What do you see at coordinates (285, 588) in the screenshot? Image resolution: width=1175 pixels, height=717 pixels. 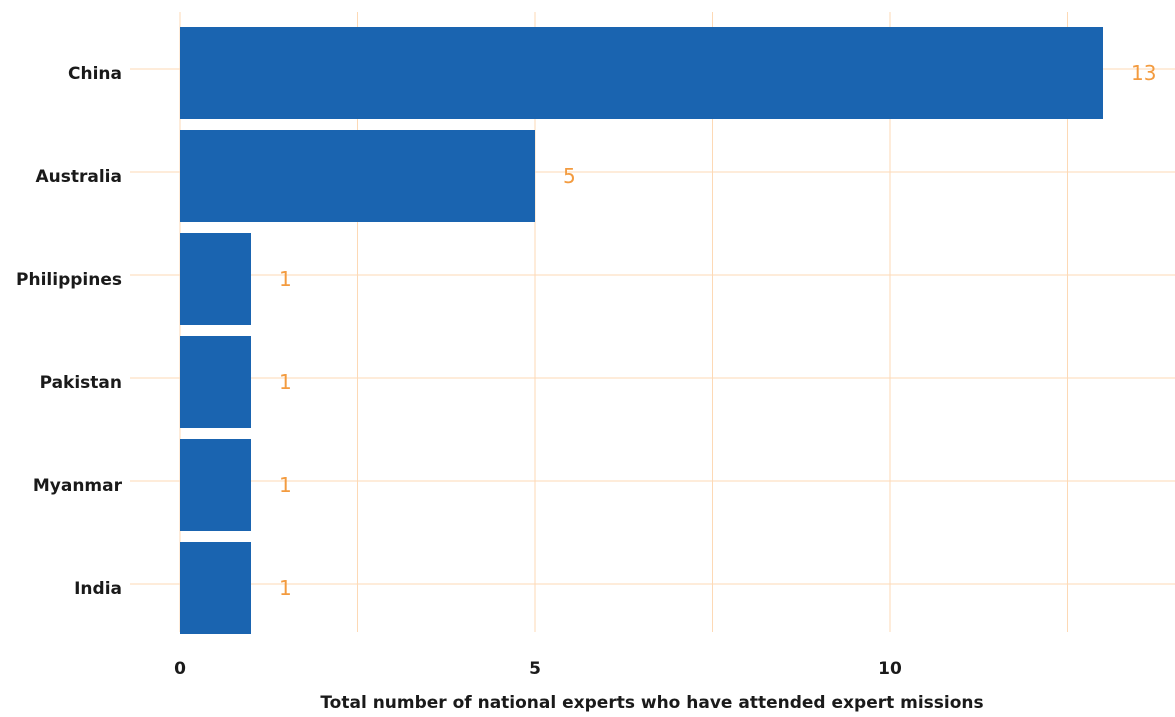 I see `value-label-india: 1` at bounding box center [285, 588].